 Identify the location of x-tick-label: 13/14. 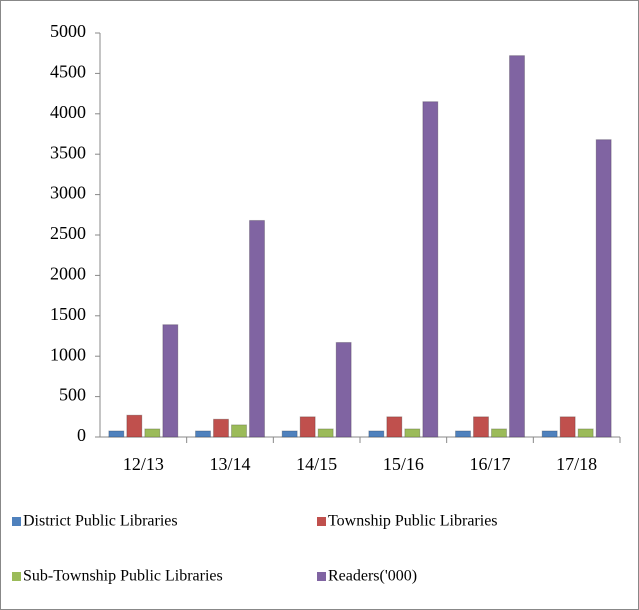
(229, 464).